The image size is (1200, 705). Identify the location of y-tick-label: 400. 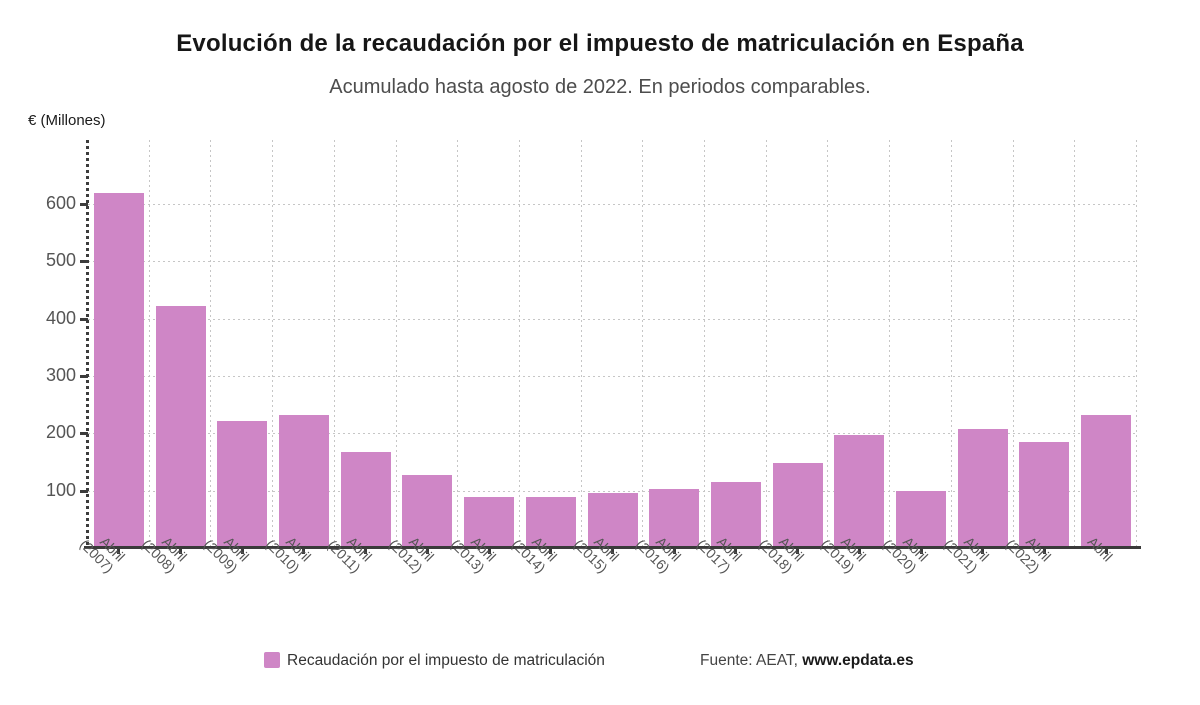
(60, 317).